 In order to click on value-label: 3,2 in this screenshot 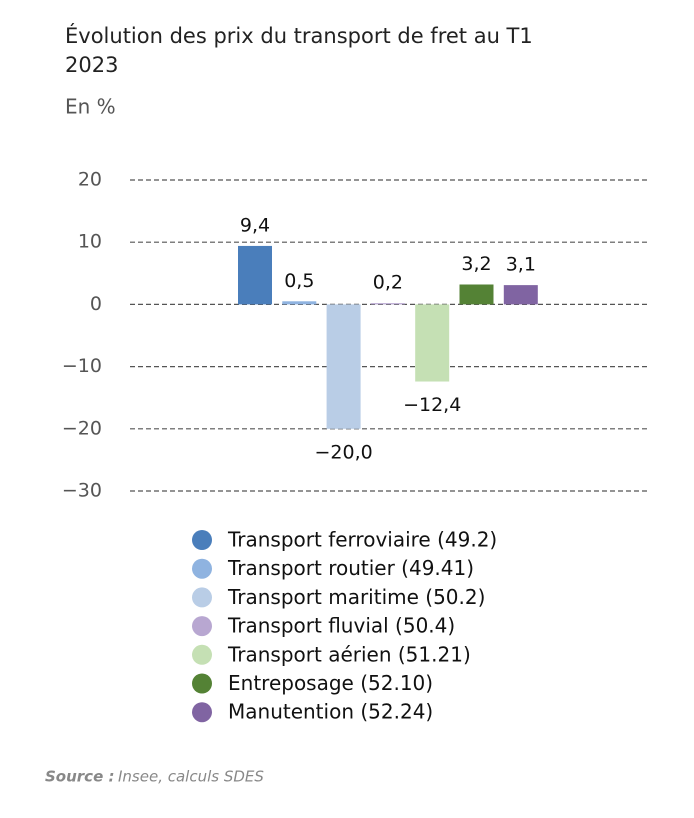, I will do `click(476, 264)`.